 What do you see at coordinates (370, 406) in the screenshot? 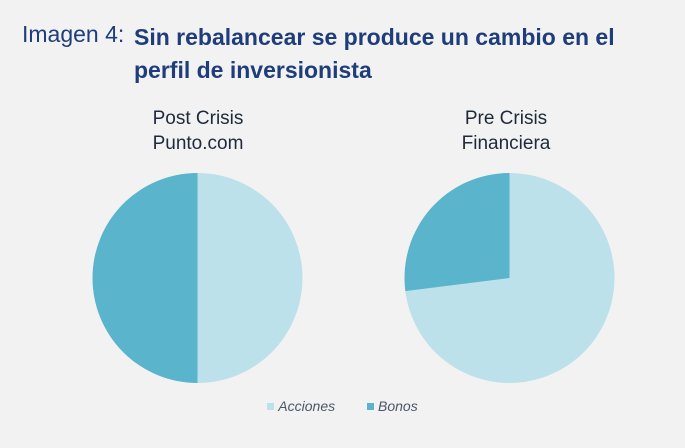
I see `legend-swatch-bonos` at bounding box center [370, 406].